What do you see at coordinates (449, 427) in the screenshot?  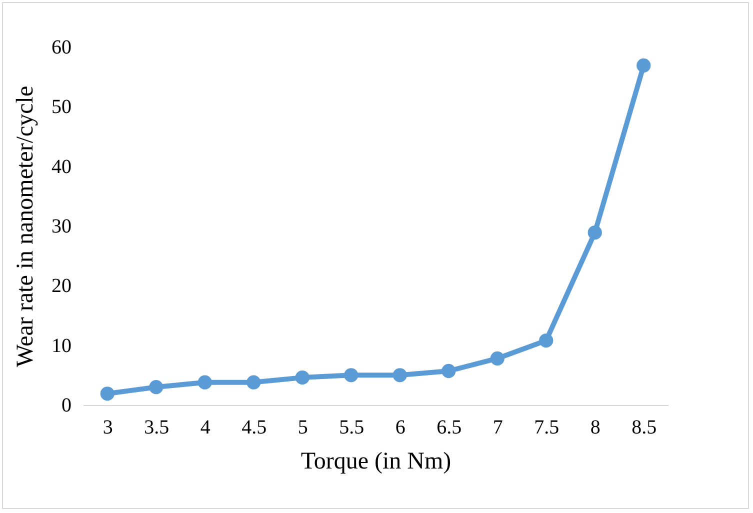 I see `x-tick-label: 6.5` at bounding box center [449, 427].